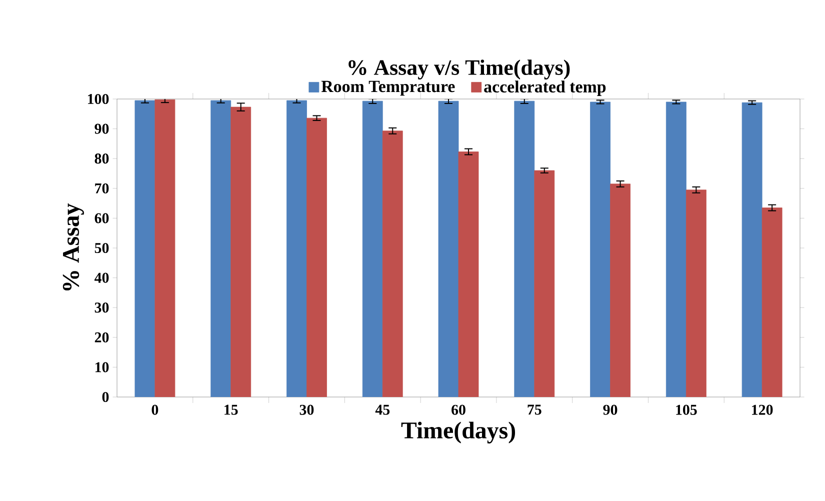  What do you see at coordinates (101, 337) in the screenshot?
I see `y-tick-label: 20` at bounding box center [101, 337].